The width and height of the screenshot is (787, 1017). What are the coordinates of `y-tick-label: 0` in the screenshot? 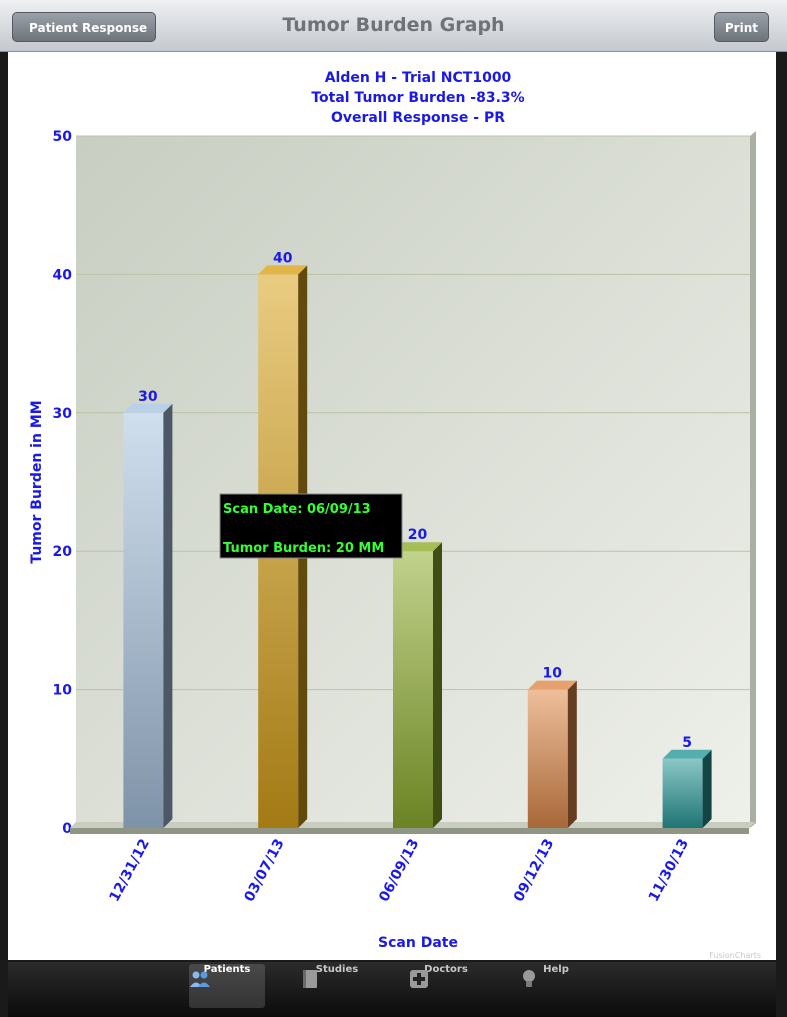 It's located at (67, 829).